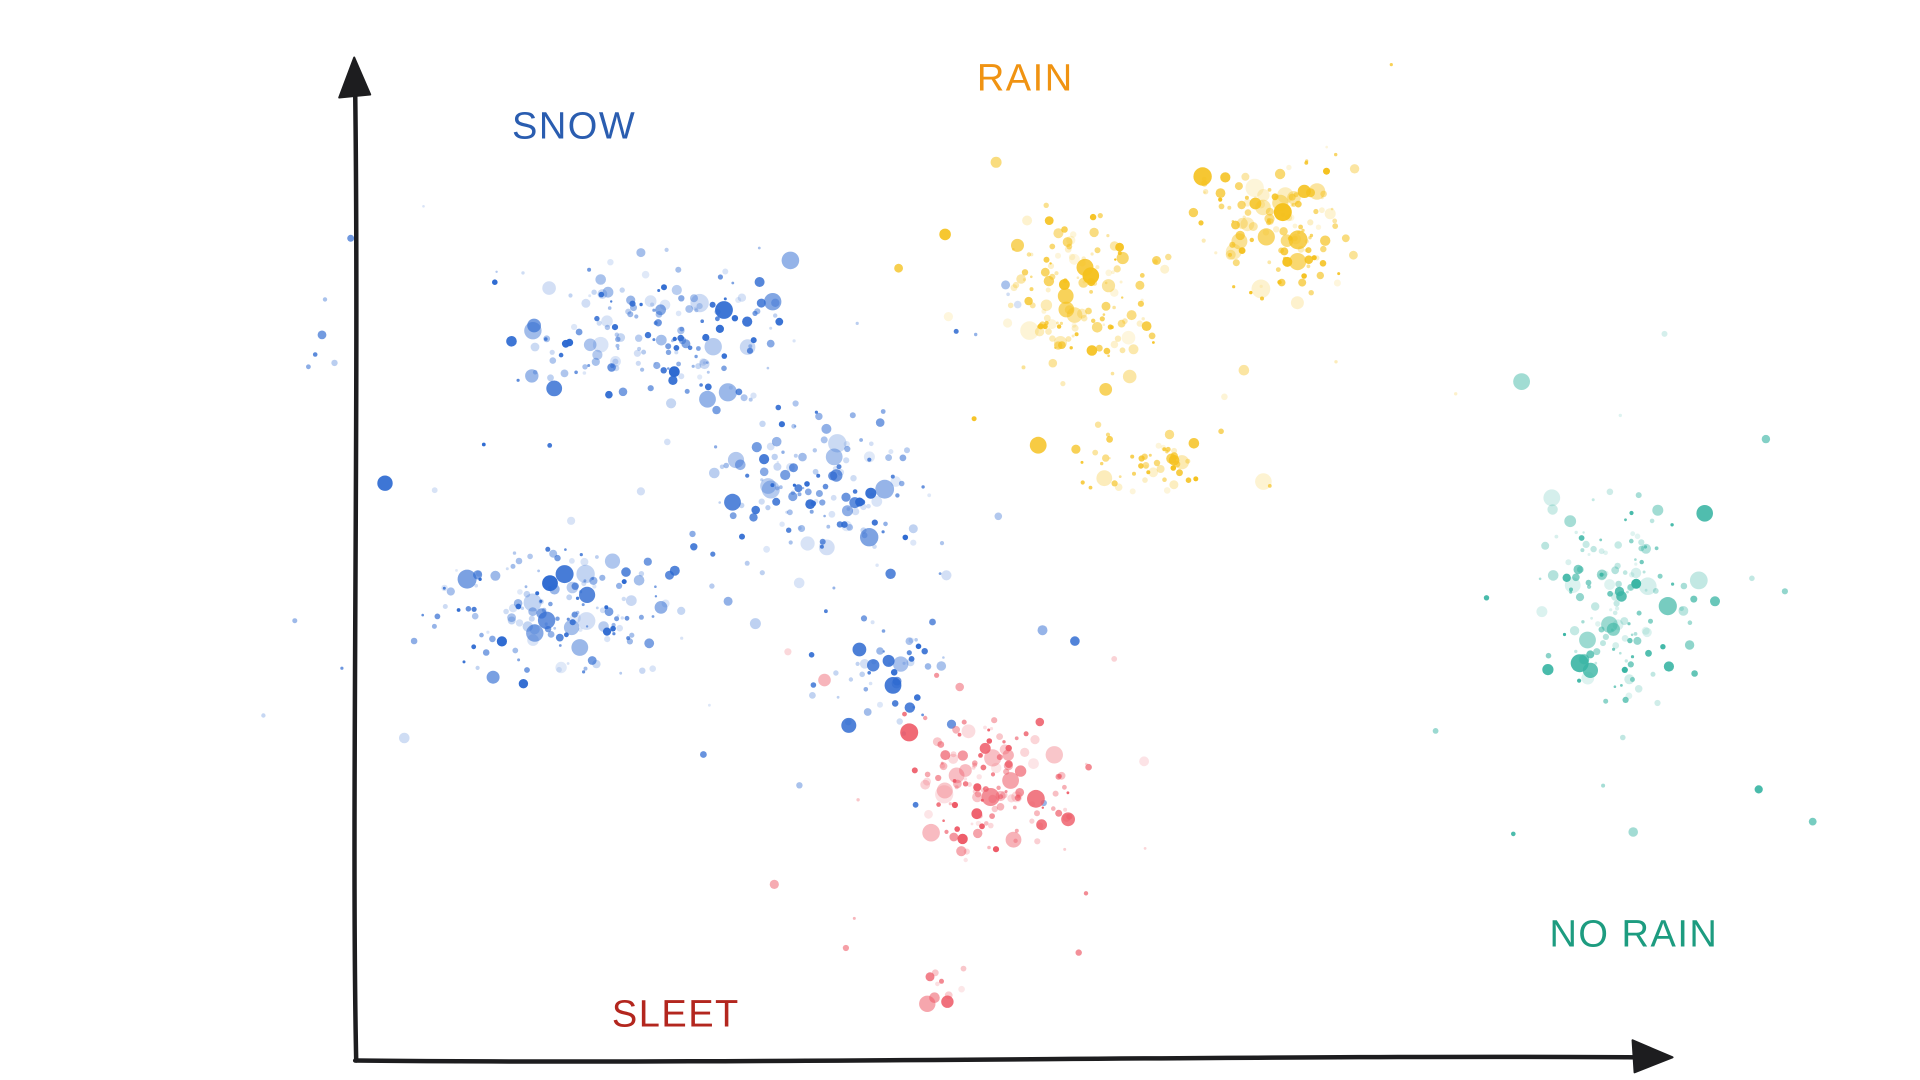 The image size is (1920, 1080). I want to click on cluster-points-sleet, so click(959, 830).